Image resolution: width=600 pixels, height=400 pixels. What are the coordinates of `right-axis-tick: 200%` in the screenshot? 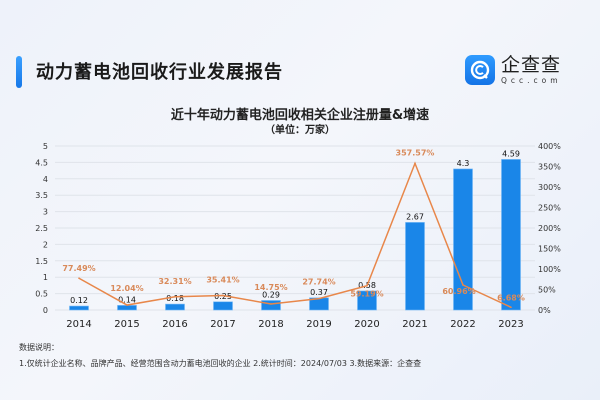 It's located at (549, 228).